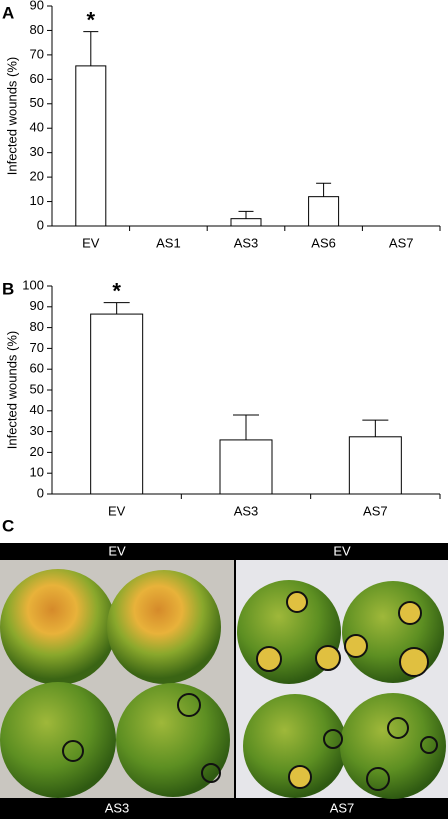 The image size is (448, 819). Describe the element at coordinates (323, 242) in the screenshot. I see `x-tick-label: AS6` at that location.